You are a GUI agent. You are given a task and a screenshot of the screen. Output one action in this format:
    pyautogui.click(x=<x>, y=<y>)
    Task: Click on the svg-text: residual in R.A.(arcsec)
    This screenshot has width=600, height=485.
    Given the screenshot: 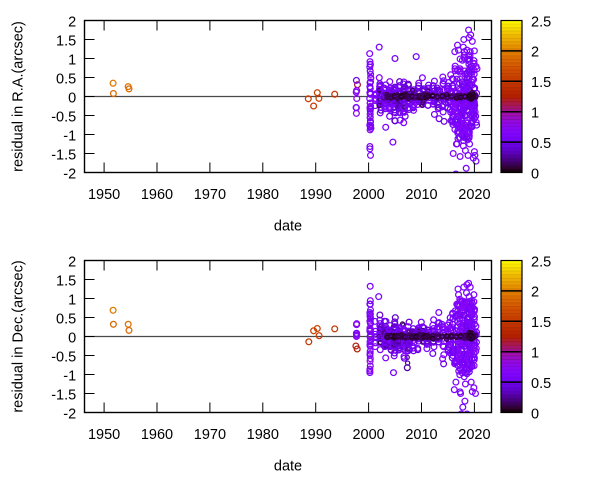 What is the action you would take?
    pyautogui.click(x=19, y=96)
    